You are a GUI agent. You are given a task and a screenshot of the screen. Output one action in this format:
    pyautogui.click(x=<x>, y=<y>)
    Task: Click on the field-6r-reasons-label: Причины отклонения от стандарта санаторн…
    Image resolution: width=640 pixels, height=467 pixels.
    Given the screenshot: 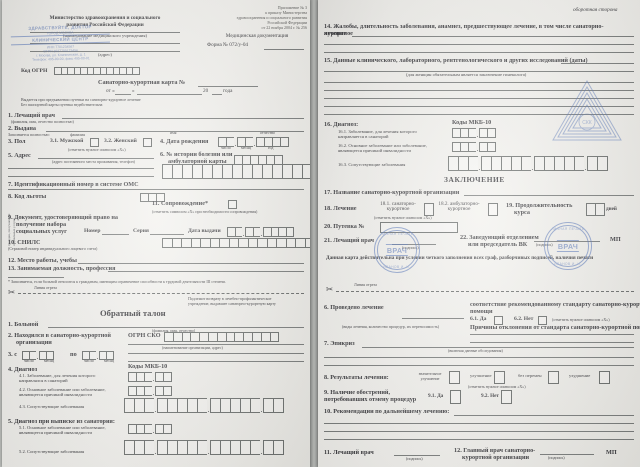 What is the action you would take?
    pyautogui.click(x=555, y=327)
    